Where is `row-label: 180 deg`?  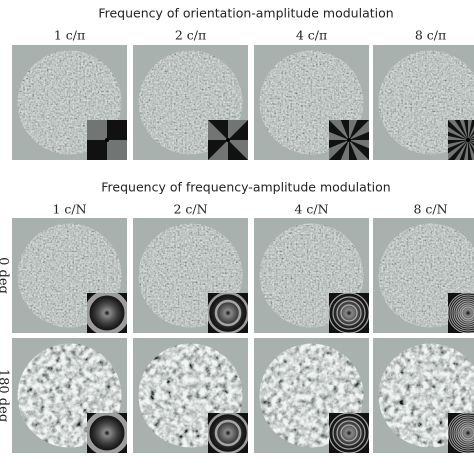 row-label: 180 deg is located at coordinates (5, 395).